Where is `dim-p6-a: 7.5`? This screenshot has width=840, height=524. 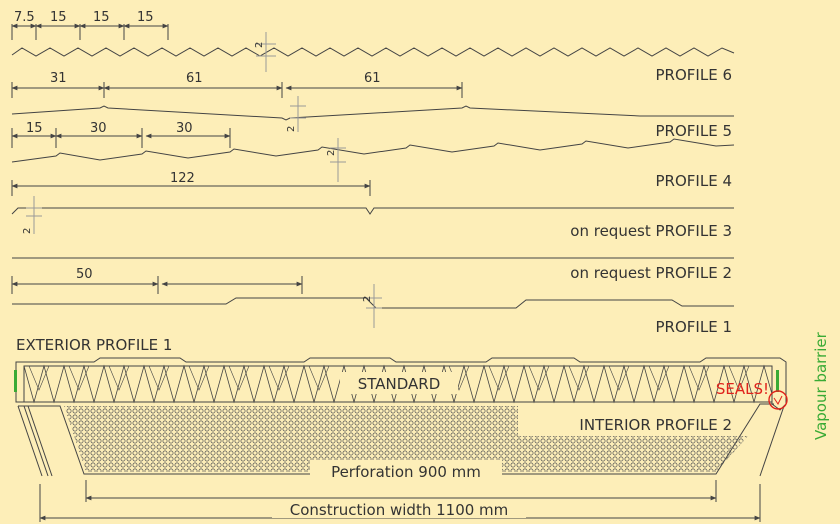
dim-p6-a: 7.5 is located at coordinates (24, 17).